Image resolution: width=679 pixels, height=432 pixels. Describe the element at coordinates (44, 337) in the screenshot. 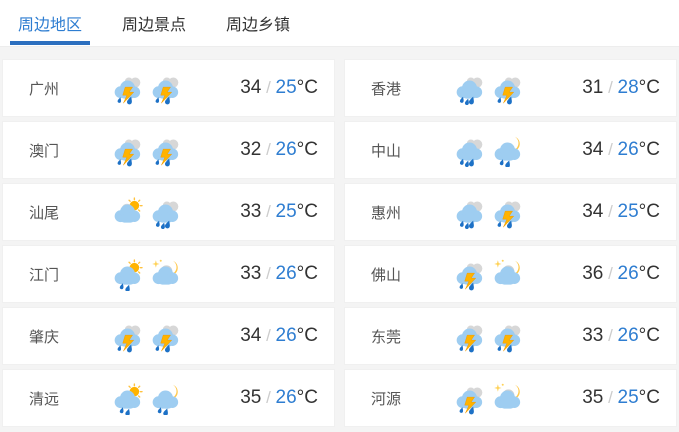

I see `city-name: 肇庆` at that location.